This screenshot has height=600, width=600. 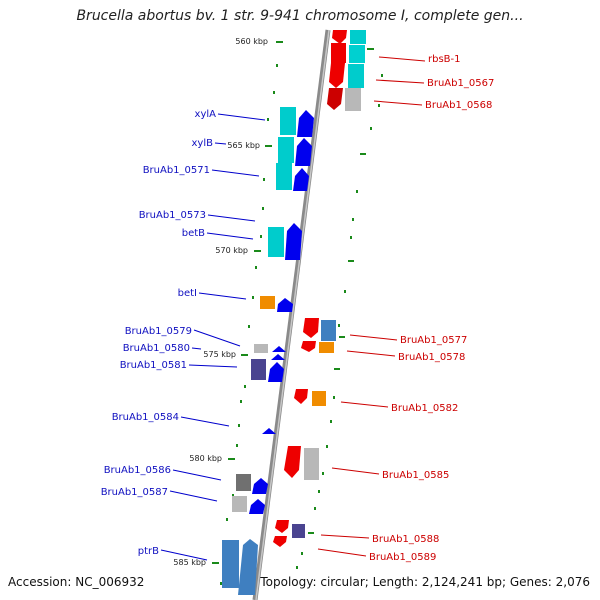 I want to click on kbp-label: 585 kbp, so click(x=189, y=562).